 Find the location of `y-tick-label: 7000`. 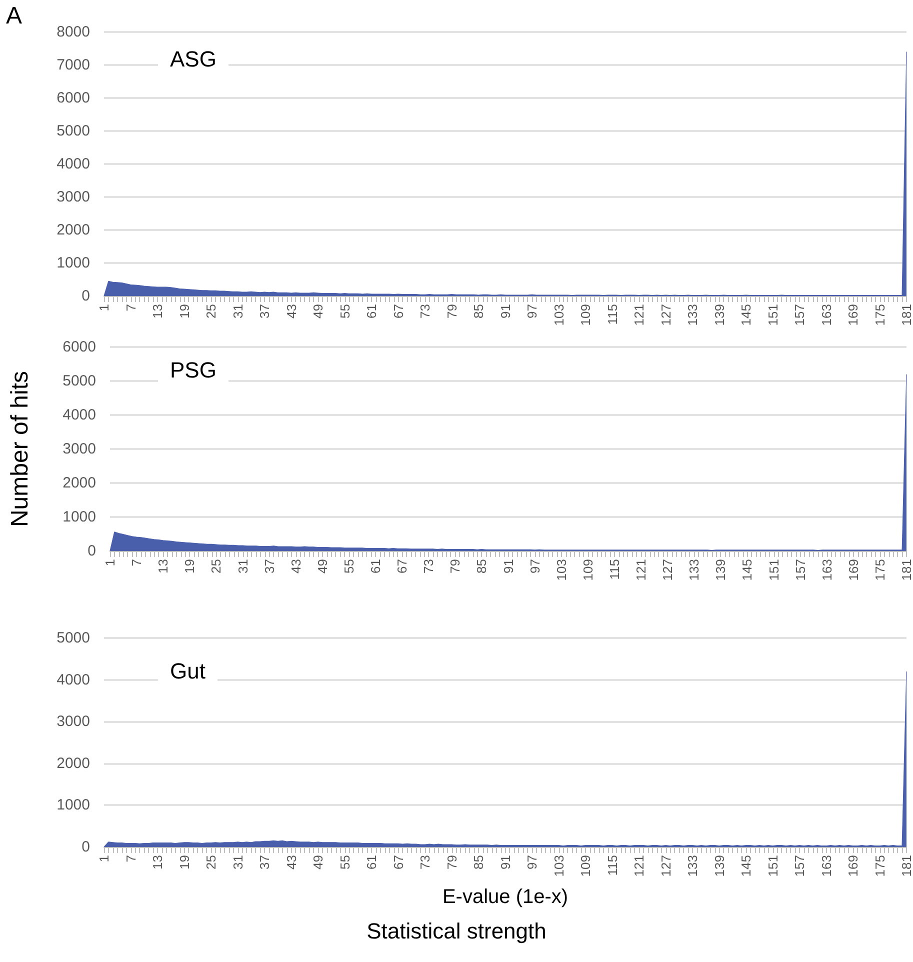

y-tick-label: 7000 is located at coordinates (73, 65).